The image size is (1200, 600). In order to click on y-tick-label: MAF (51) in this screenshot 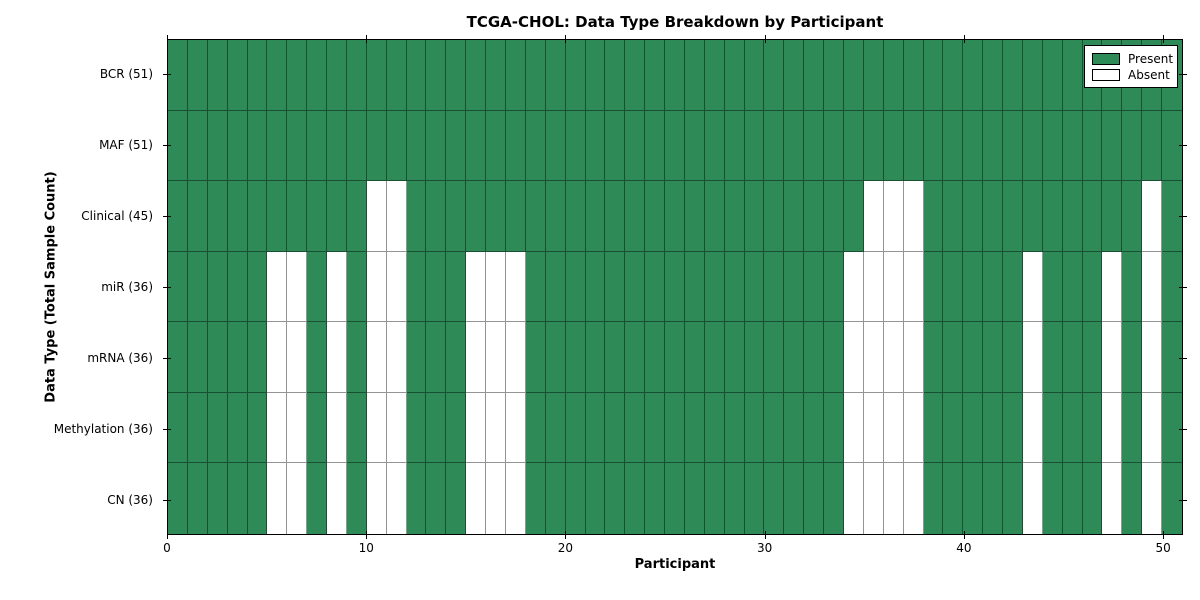, I will do `click(126, 145)`.